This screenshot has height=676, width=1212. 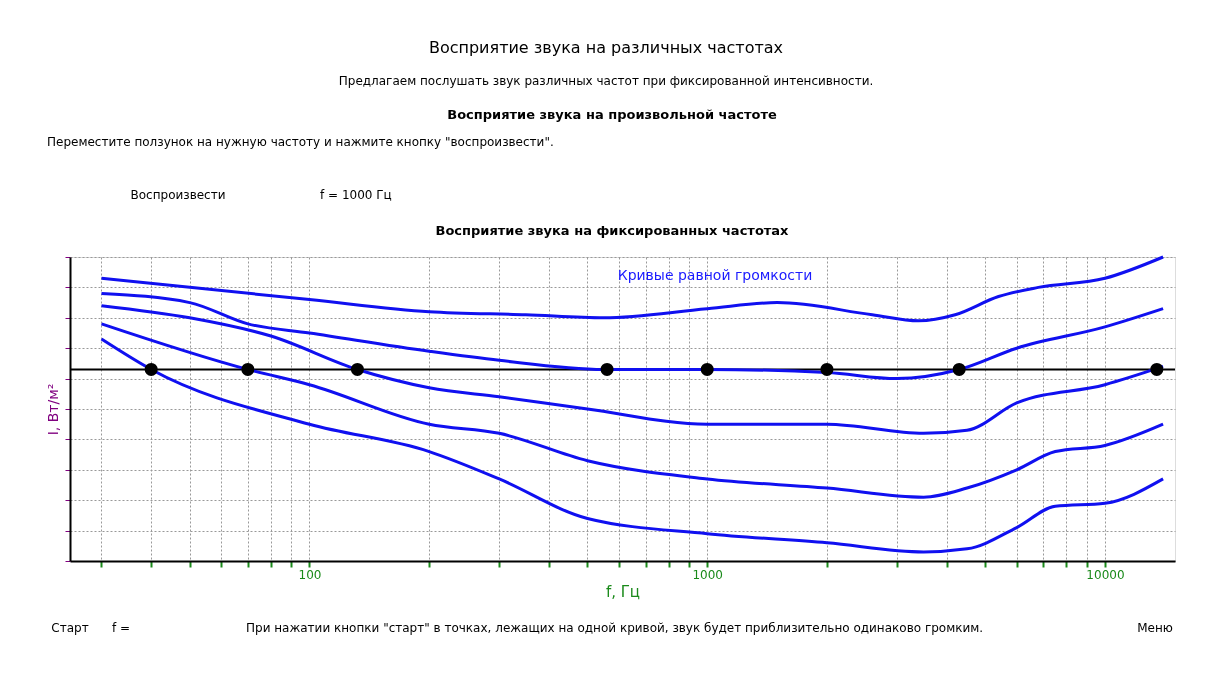 What do you see at coordinates (707, 574) in the screenshot?
I see `x-tick-label: 1000` at bounding box center [707, 574].